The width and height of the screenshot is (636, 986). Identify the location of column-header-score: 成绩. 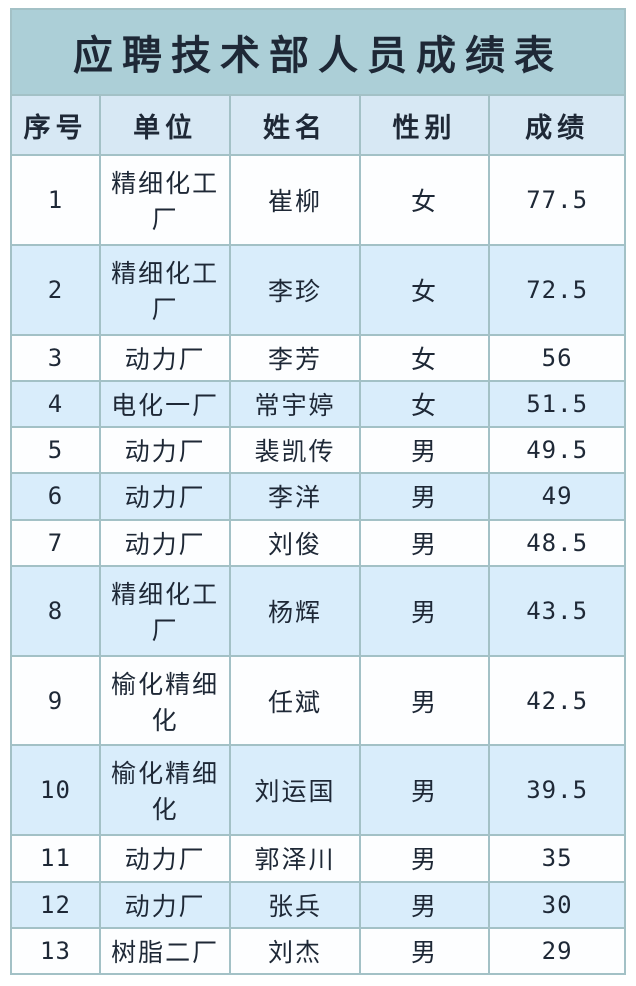
(557, 125).